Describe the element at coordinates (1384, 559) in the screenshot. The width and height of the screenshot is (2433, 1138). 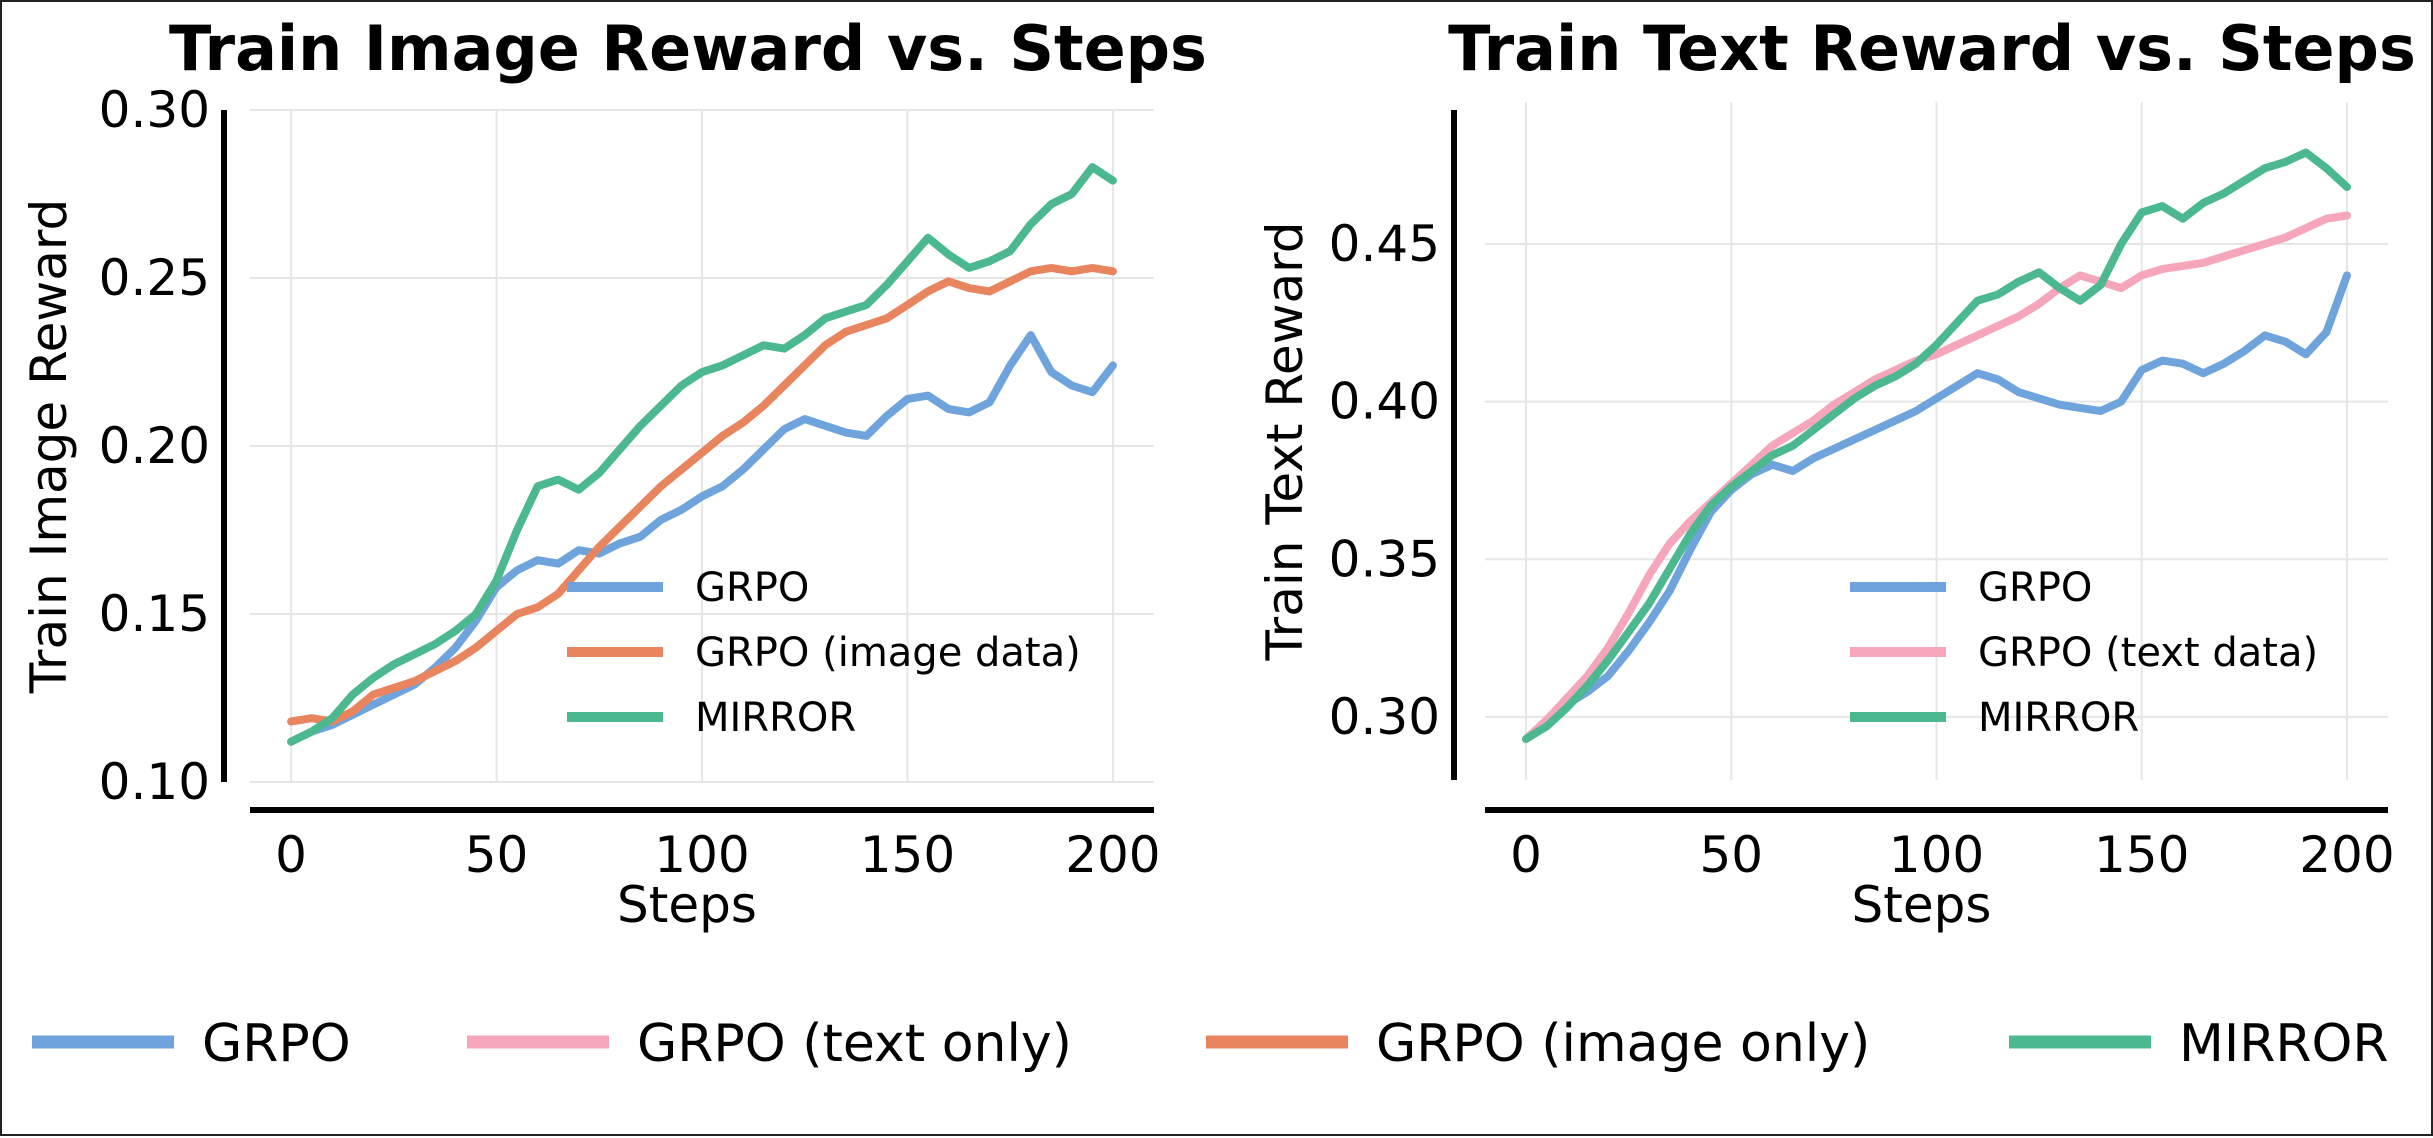
I see `y-tick-label: 0.35` at that location.